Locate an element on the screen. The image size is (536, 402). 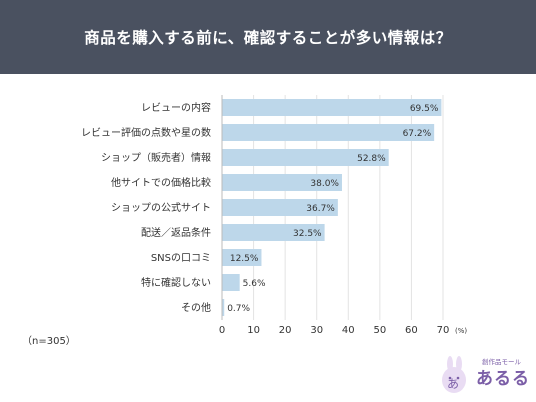
category-label: レビューの内容 is located at coordinates (176, 107).